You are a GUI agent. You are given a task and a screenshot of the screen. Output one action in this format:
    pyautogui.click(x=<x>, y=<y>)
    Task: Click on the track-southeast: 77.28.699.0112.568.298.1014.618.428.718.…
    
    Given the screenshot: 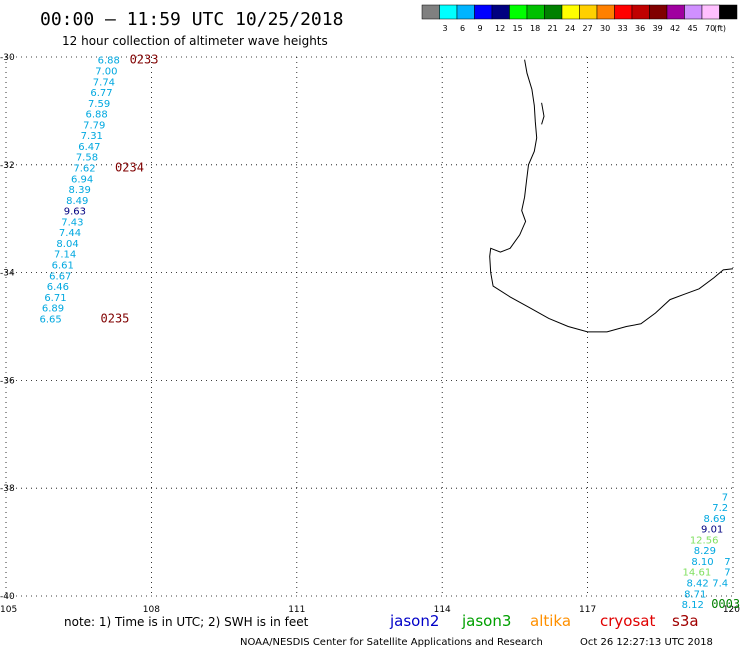 What is the action you would take?
    pyautogui.click(x=711, y=551)
    